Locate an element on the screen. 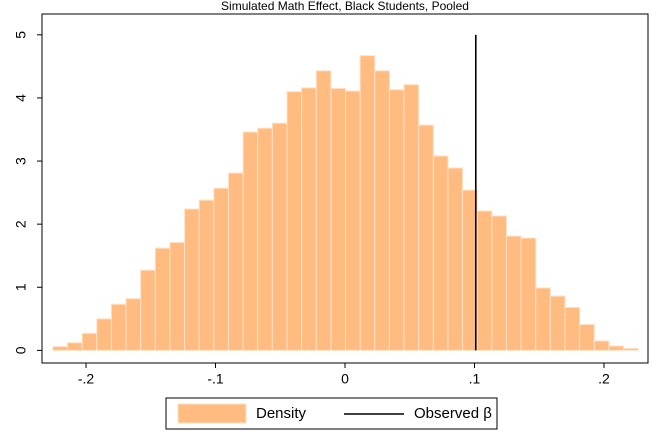 Image resolution: width=652 pixels, height=434 pixels. y-tick-label: 4 is located at coordinates (21, 98).